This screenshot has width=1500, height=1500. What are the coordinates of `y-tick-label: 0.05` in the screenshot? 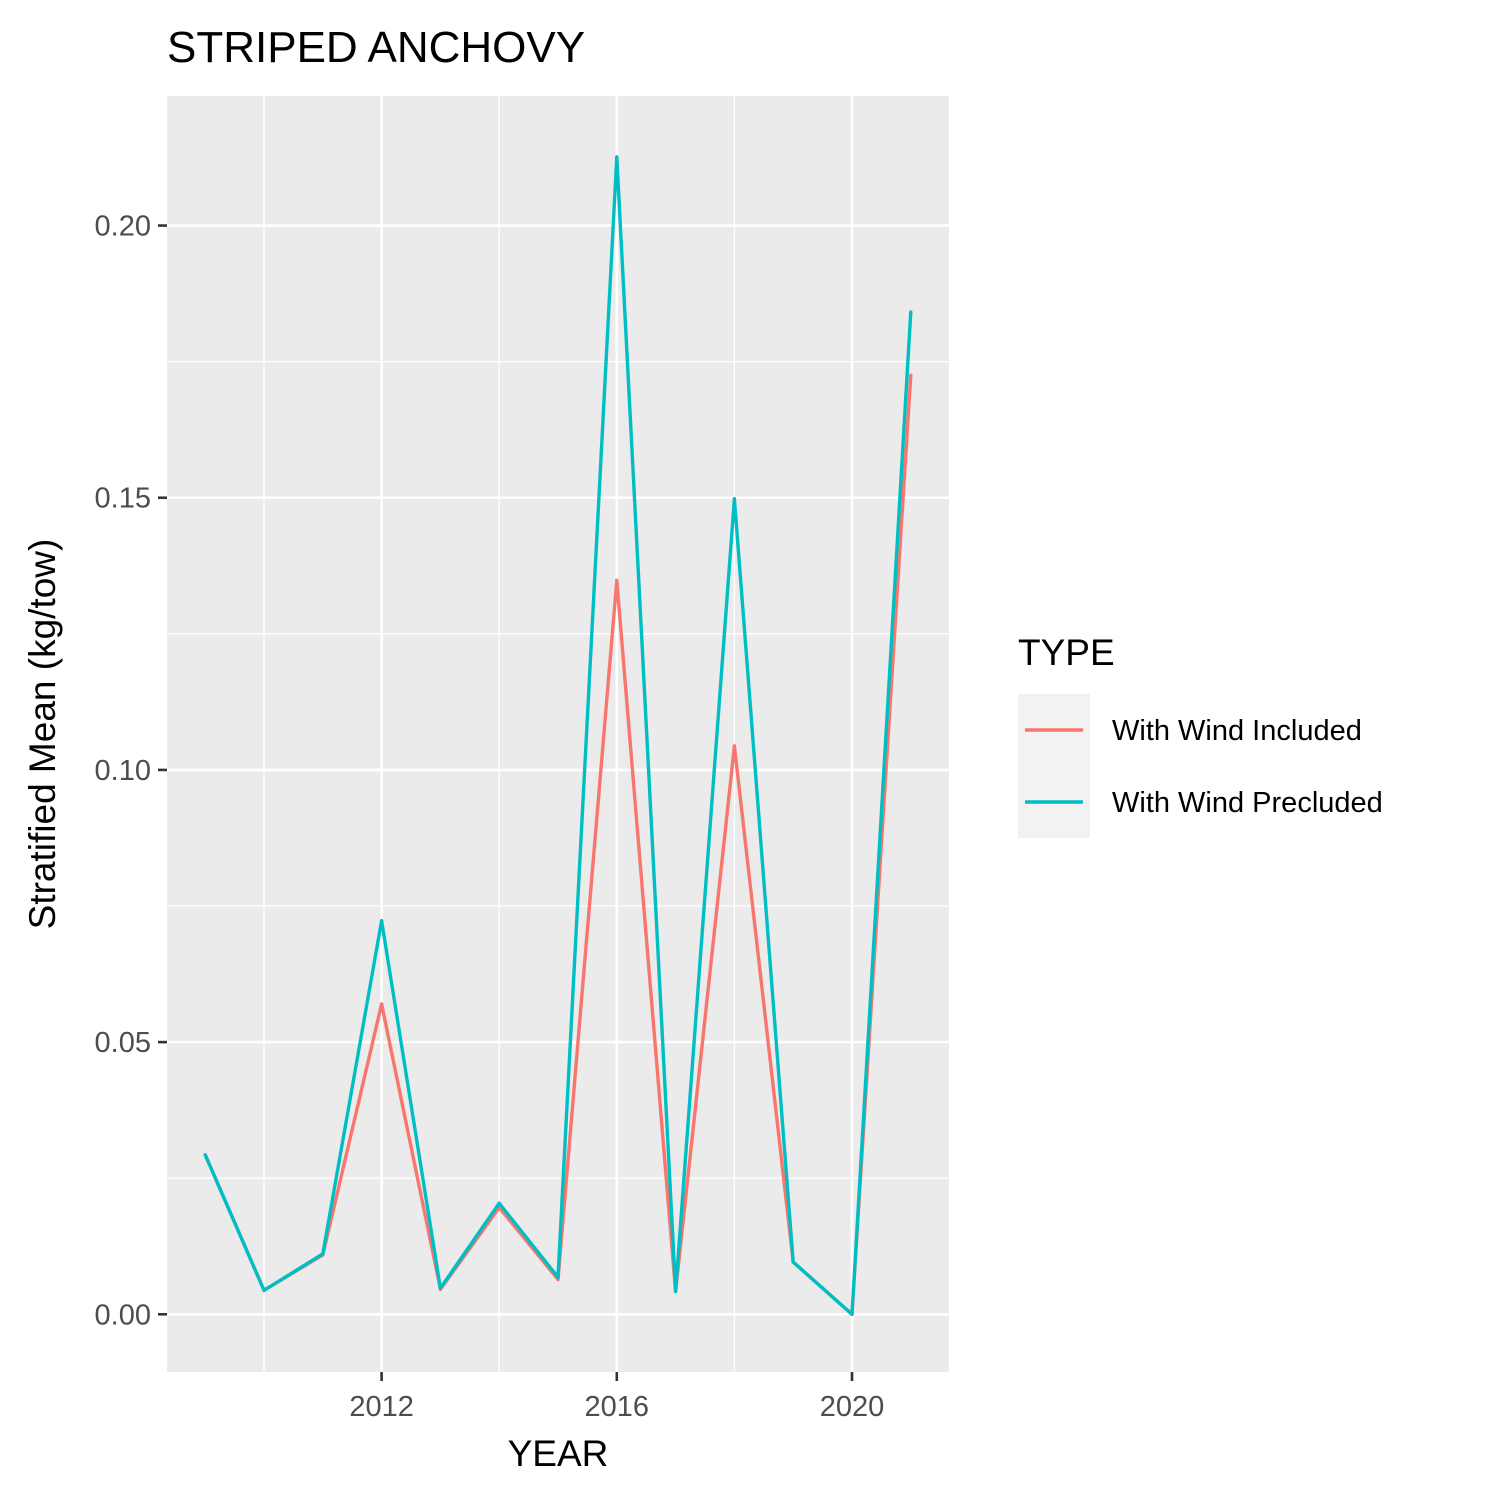 It's located at (123, 1043).